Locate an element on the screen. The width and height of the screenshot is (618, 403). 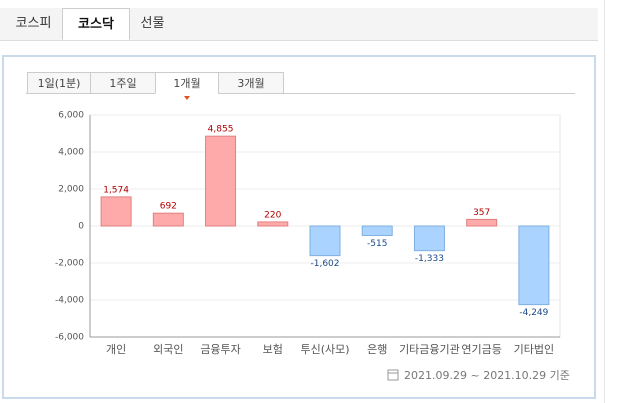
x-tick-label: 개인 is located at coordinates (116, 349).